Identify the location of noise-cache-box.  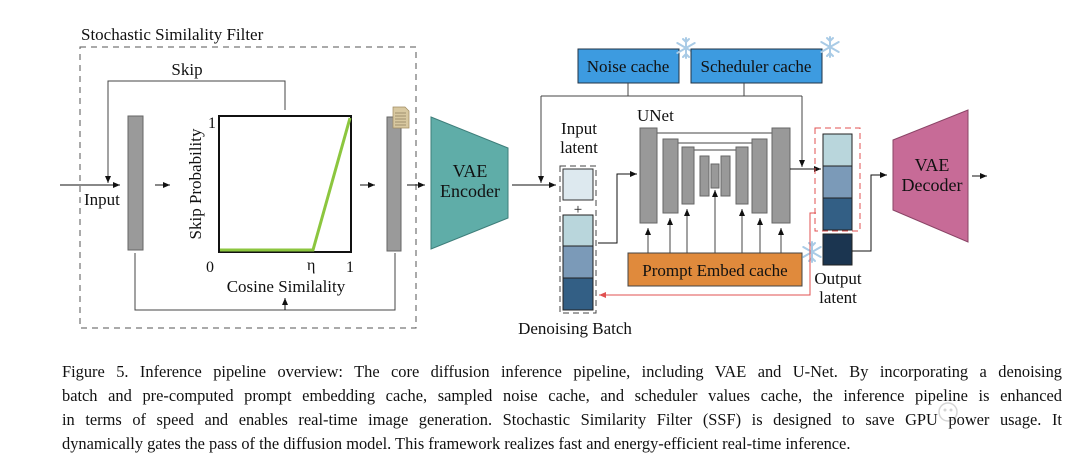
(628, 66).